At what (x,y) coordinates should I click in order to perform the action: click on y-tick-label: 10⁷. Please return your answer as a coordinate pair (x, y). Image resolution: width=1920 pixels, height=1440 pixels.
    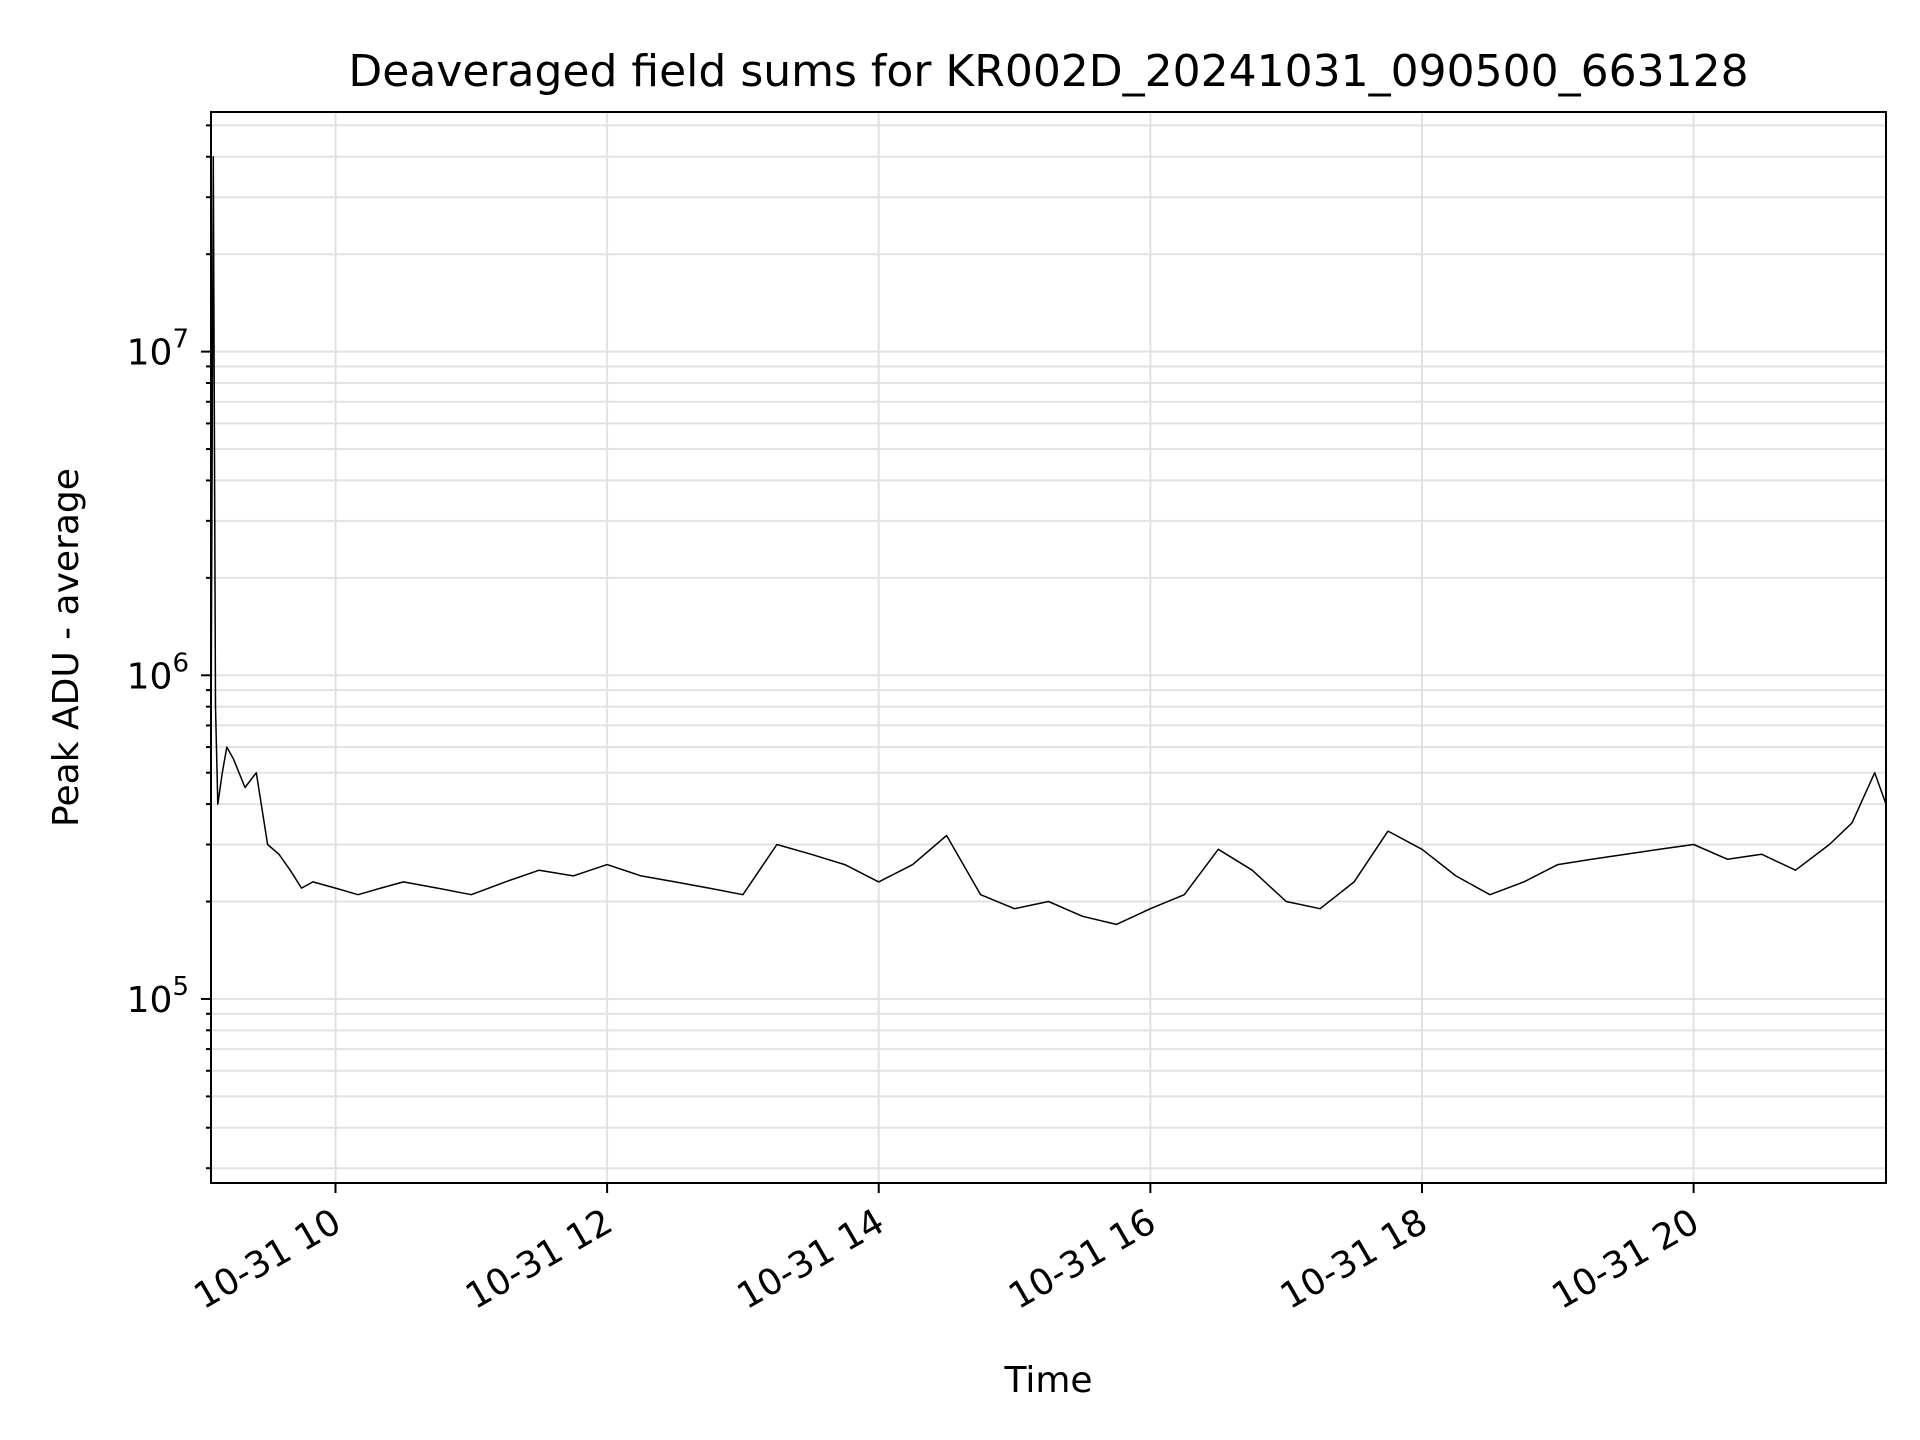
    Looking at the image, I should click on (158, 349).